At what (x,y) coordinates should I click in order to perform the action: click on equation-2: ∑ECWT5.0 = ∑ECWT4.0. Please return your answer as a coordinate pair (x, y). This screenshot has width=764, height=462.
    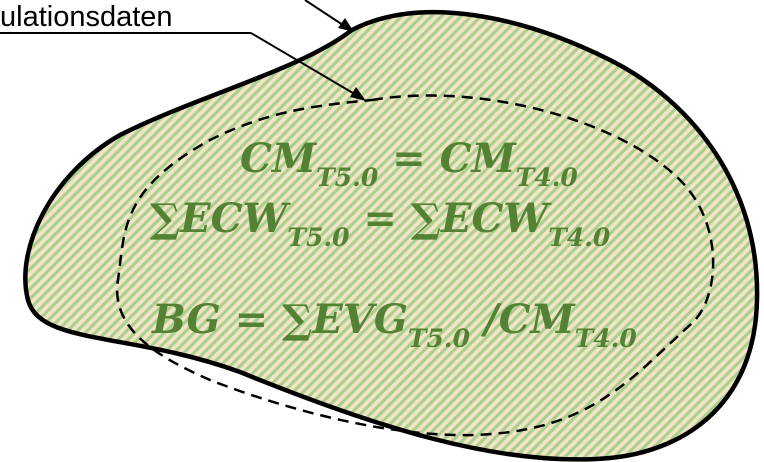
    Looking at the image, I should click on (380, 223).